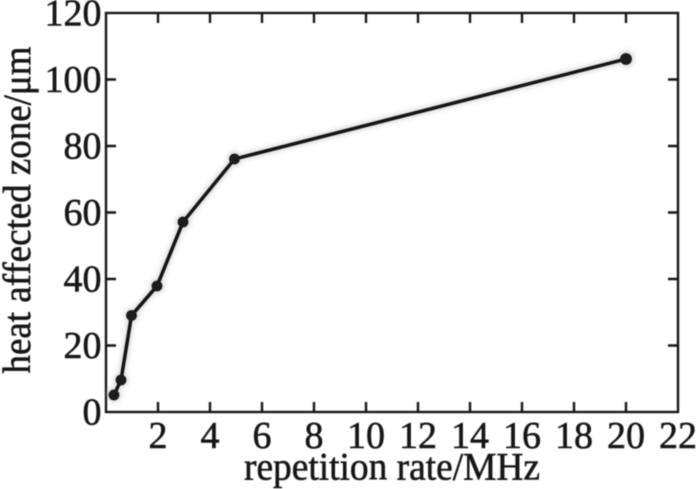 The width and height of the screenshot is (700, 489). Describe the element at coordinates (262, 436) in the screenshot. I see `svg-text: 6` at that location.